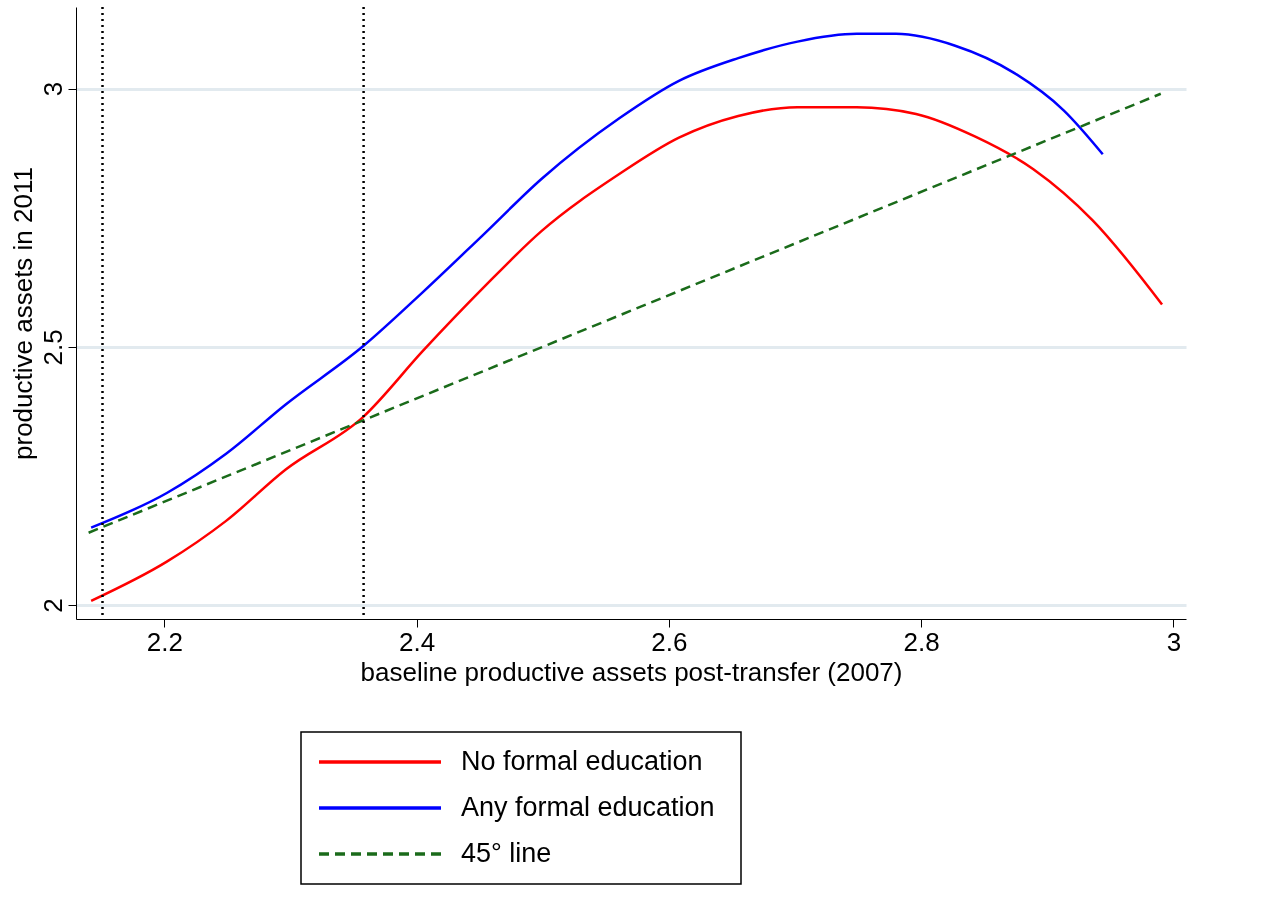 Image resolution: width=1275 pixels, height=899 pixels. What do you see at coordinates (417, 641) in the screenshot?
I see `x-tick-label: 2.4` at bounding box center [417, 641].